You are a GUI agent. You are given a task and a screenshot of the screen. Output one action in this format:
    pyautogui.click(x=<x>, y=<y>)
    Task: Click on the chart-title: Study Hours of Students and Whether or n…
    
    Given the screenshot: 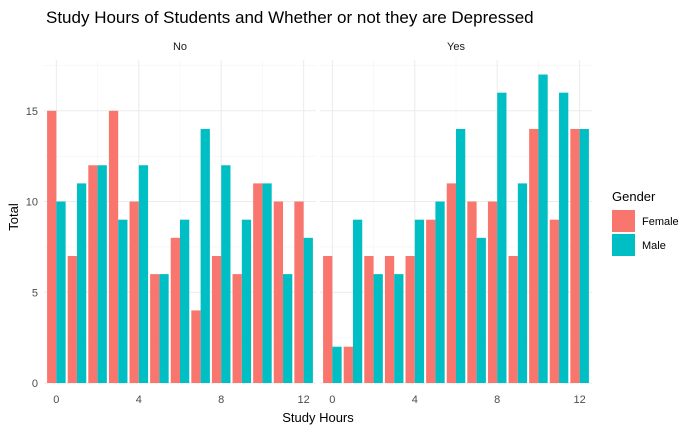 What is the action you would take?
    pyautogui.click(x=290, y=17)
    